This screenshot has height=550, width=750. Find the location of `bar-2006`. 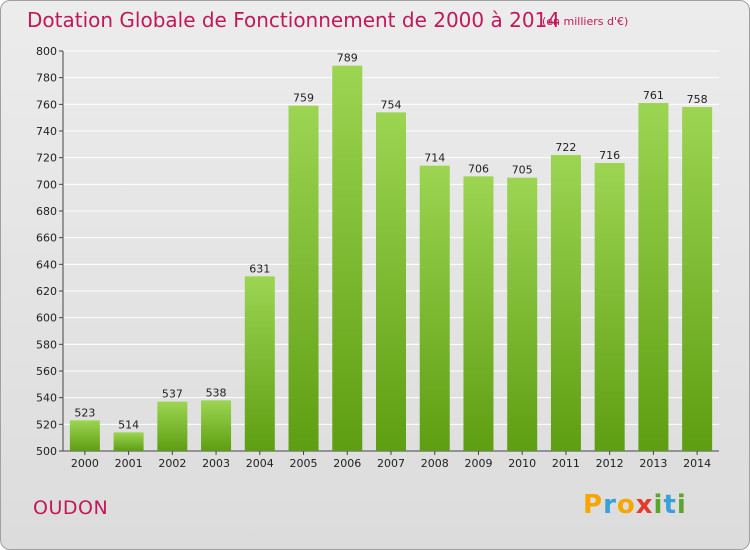

bar-2006 is located at coordinates (347, 258).